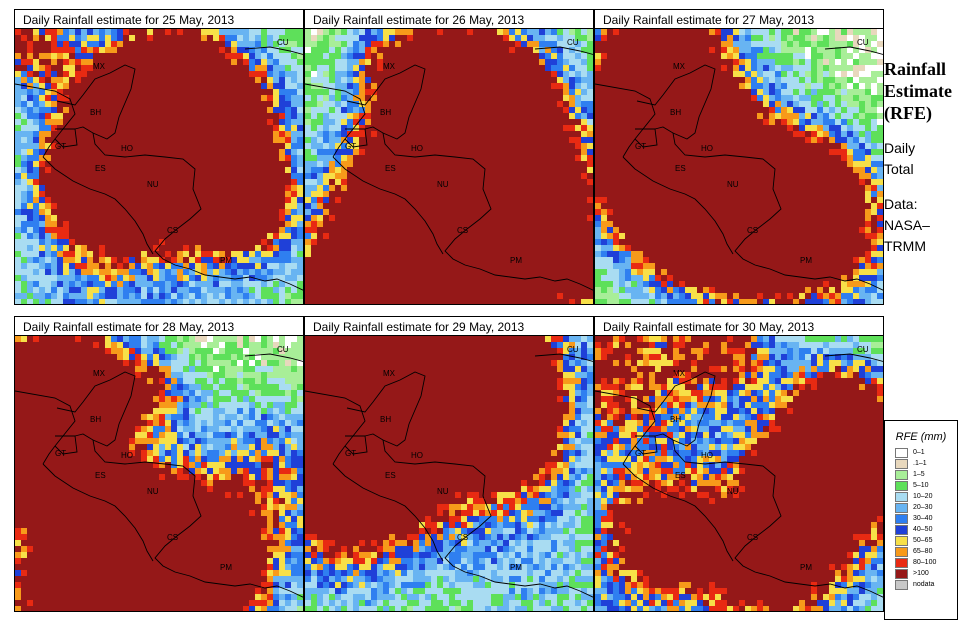  I want to click on legend-item: >100, so click(926, 573).